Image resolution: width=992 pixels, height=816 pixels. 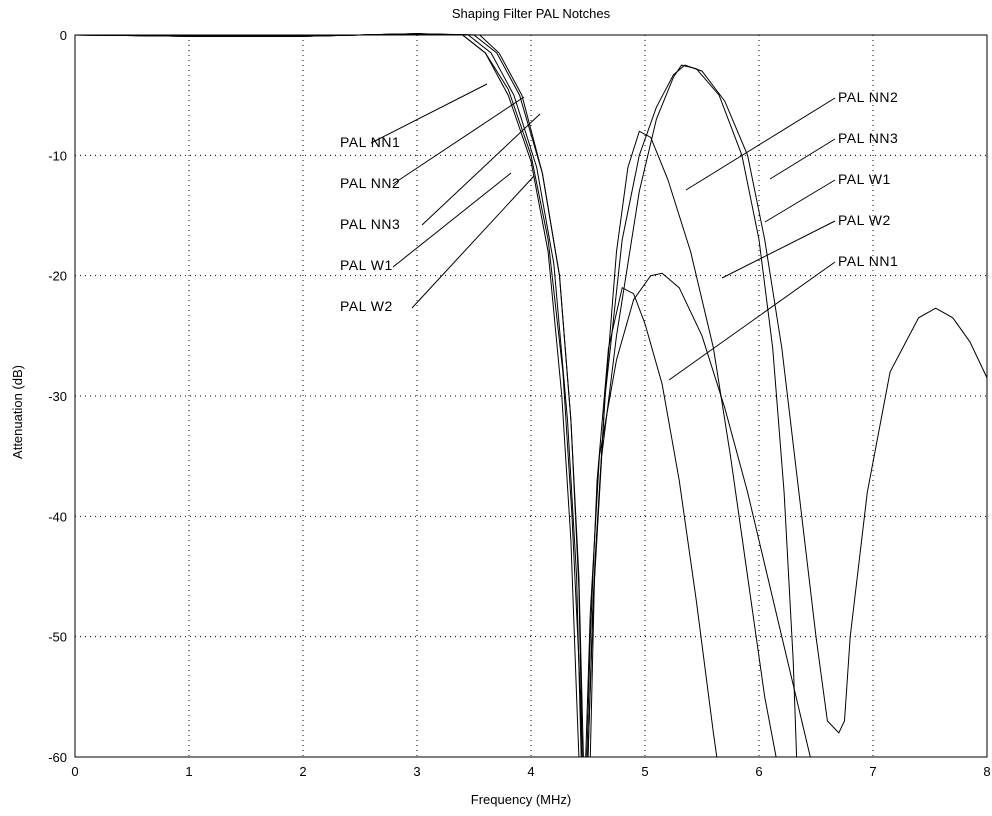 I want to click on x-tick-label: 1, so click(x=188, y=771).